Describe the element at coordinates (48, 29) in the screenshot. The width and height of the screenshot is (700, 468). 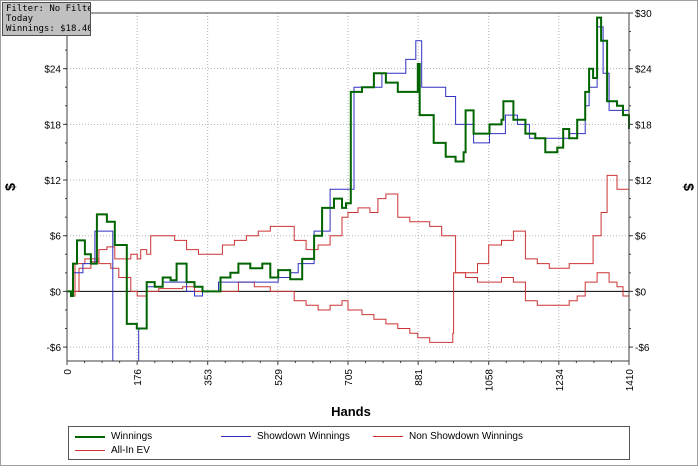
I see `winnings-text: Winnings: $18.40` at that location.